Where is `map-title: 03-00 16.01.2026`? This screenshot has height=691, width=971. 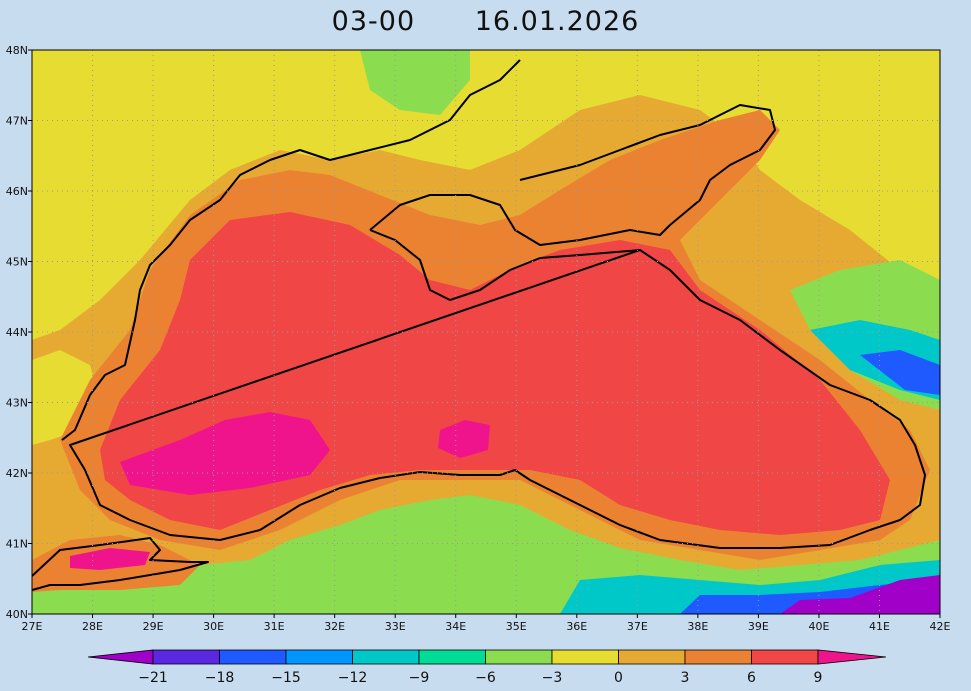
map-title: 03-00 16.01.2026 is located at coordinates (485, 23).